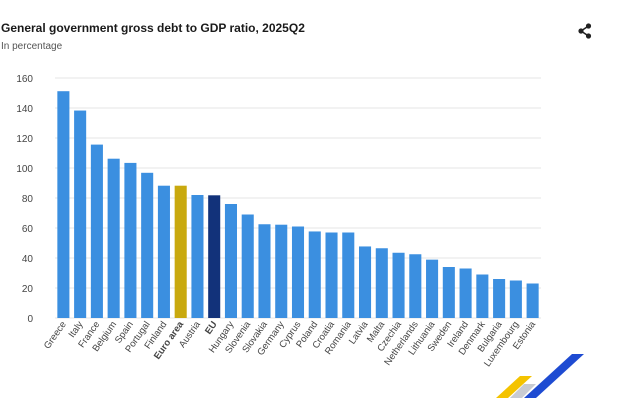 This screenshot has height=412, width=620. I want to click on bar-slovenia, so click(247, 266).